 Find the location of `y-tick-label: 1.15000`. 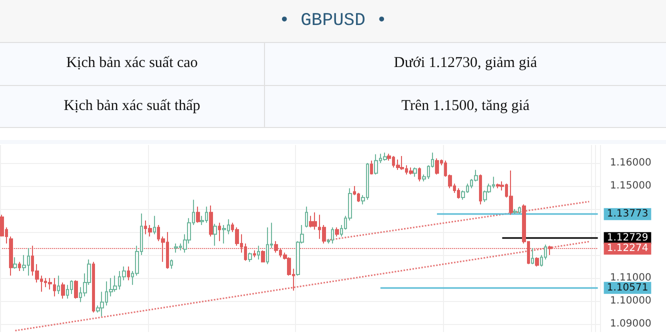

y-tick-label: 1.15000 is located at coordinates (631, 186).